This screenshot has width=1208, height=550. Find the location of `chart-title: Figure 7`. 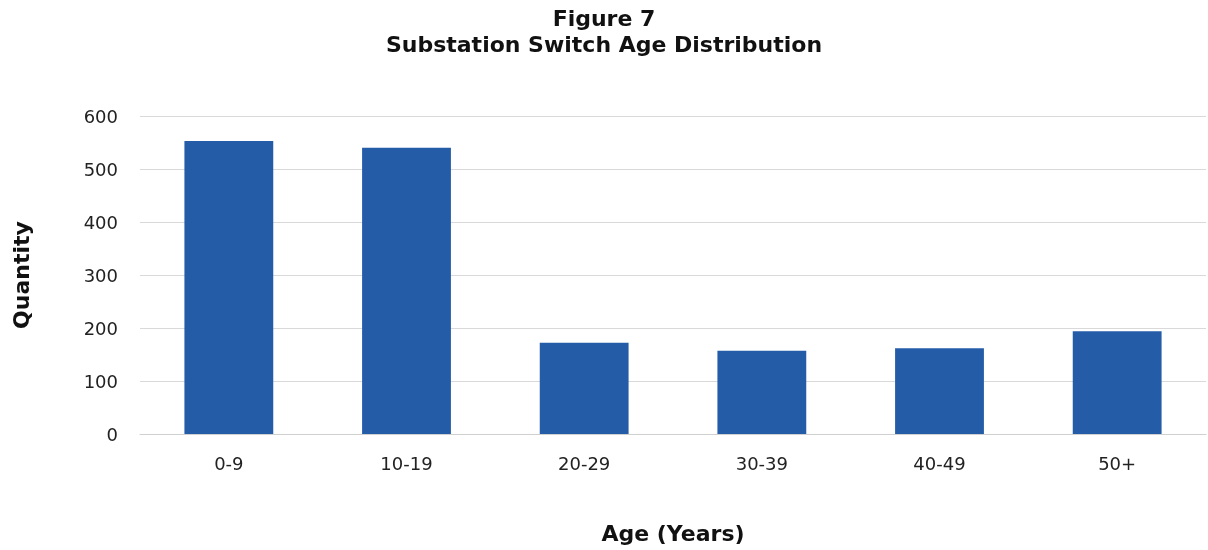

chart-title: Figure 7 is located at coordinates (604, 18).